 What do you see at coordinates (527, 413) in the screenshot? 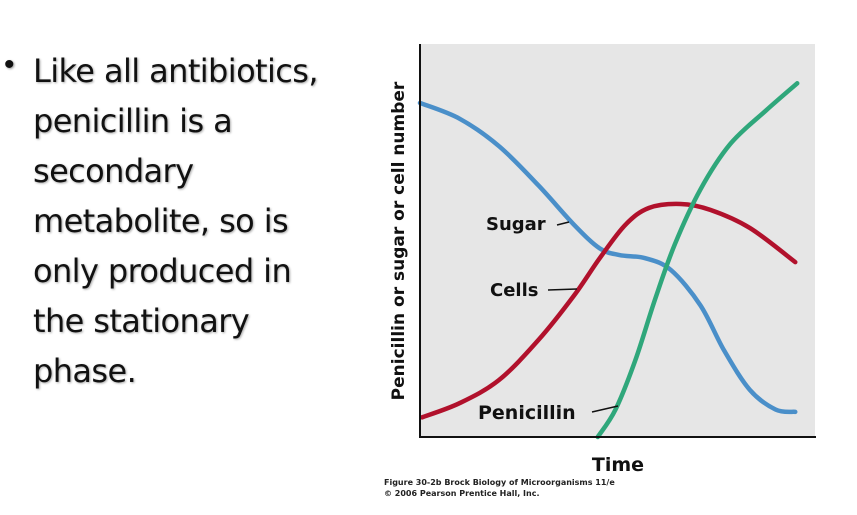
I see `series-label-penicillin: Penicillin` at bounding box center [527, 413].